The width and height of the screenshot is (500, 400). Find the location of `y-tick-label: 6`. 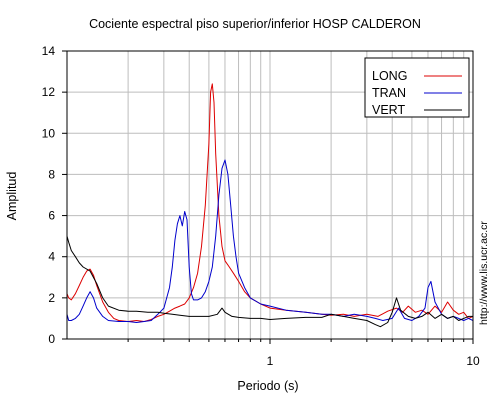

y-tick-label: 6 is located at coordinates (51, 216).